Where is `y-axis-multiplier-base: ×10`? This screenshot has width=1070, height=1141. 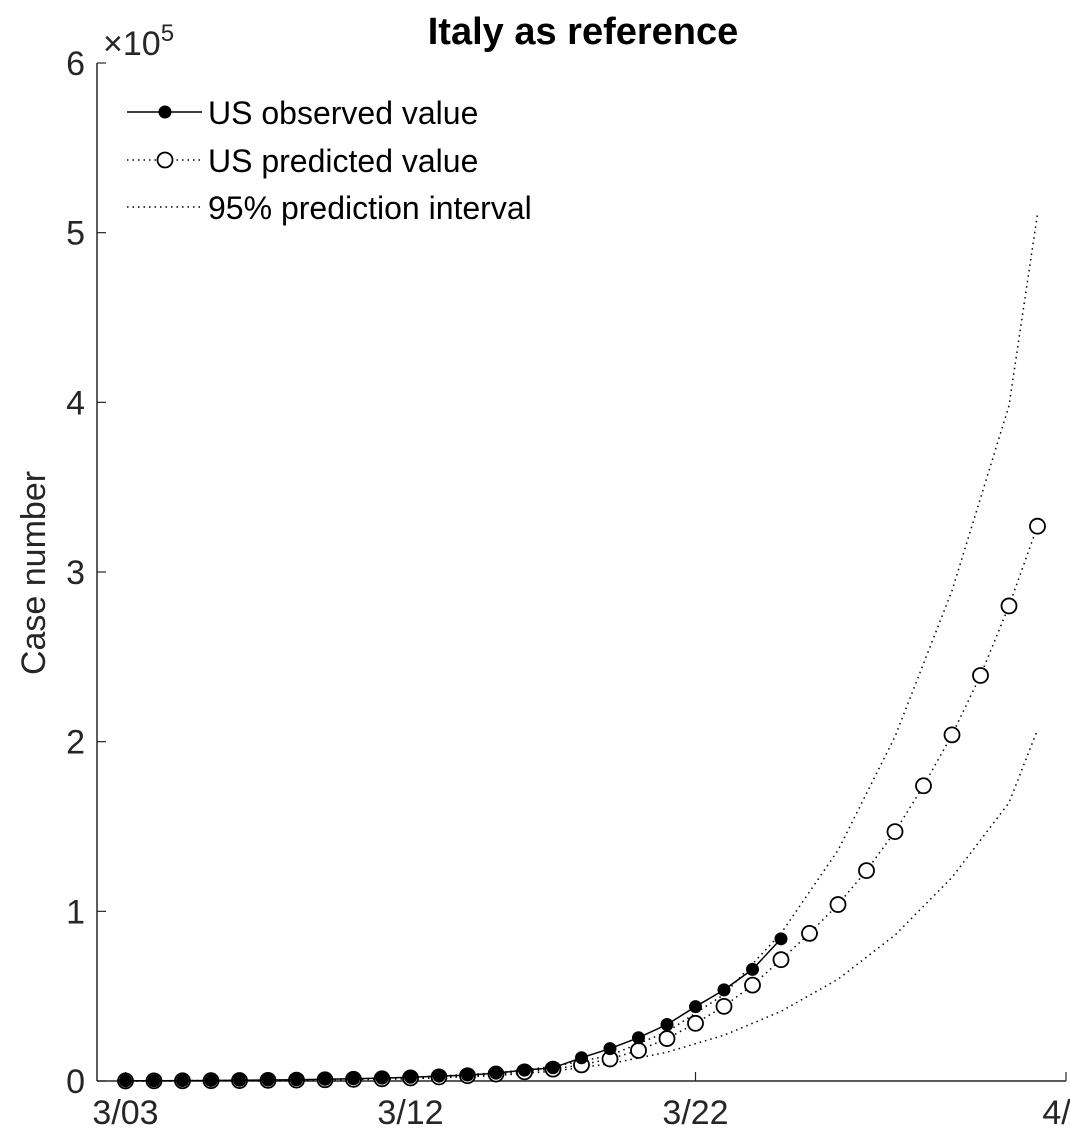
y-axis-multiplier-base: ×10 is located at coordinates (132, 44).